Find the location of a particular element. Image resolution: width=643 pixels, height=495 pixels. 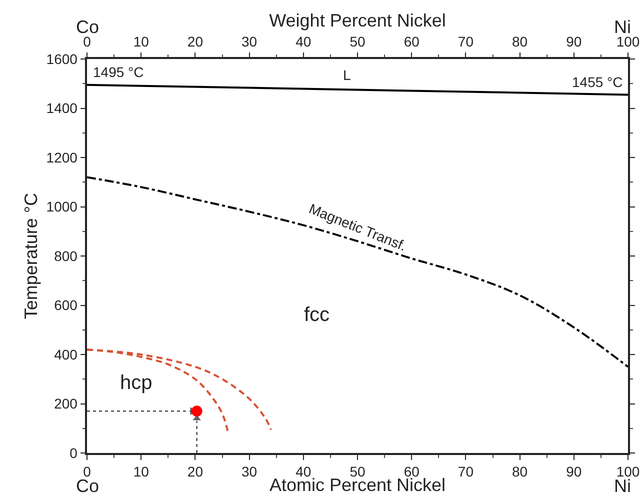

x2-tick-label: 70 is located at coordinates (466, 472).